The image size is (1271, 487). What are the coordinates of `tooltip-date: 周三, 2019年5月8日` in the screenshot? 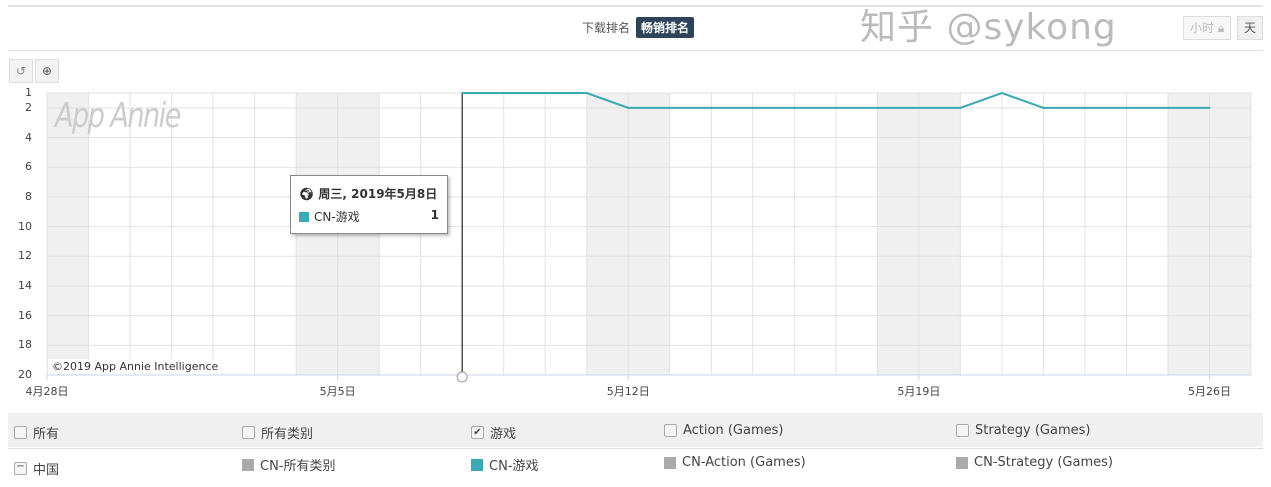 It's located at (378, 194).